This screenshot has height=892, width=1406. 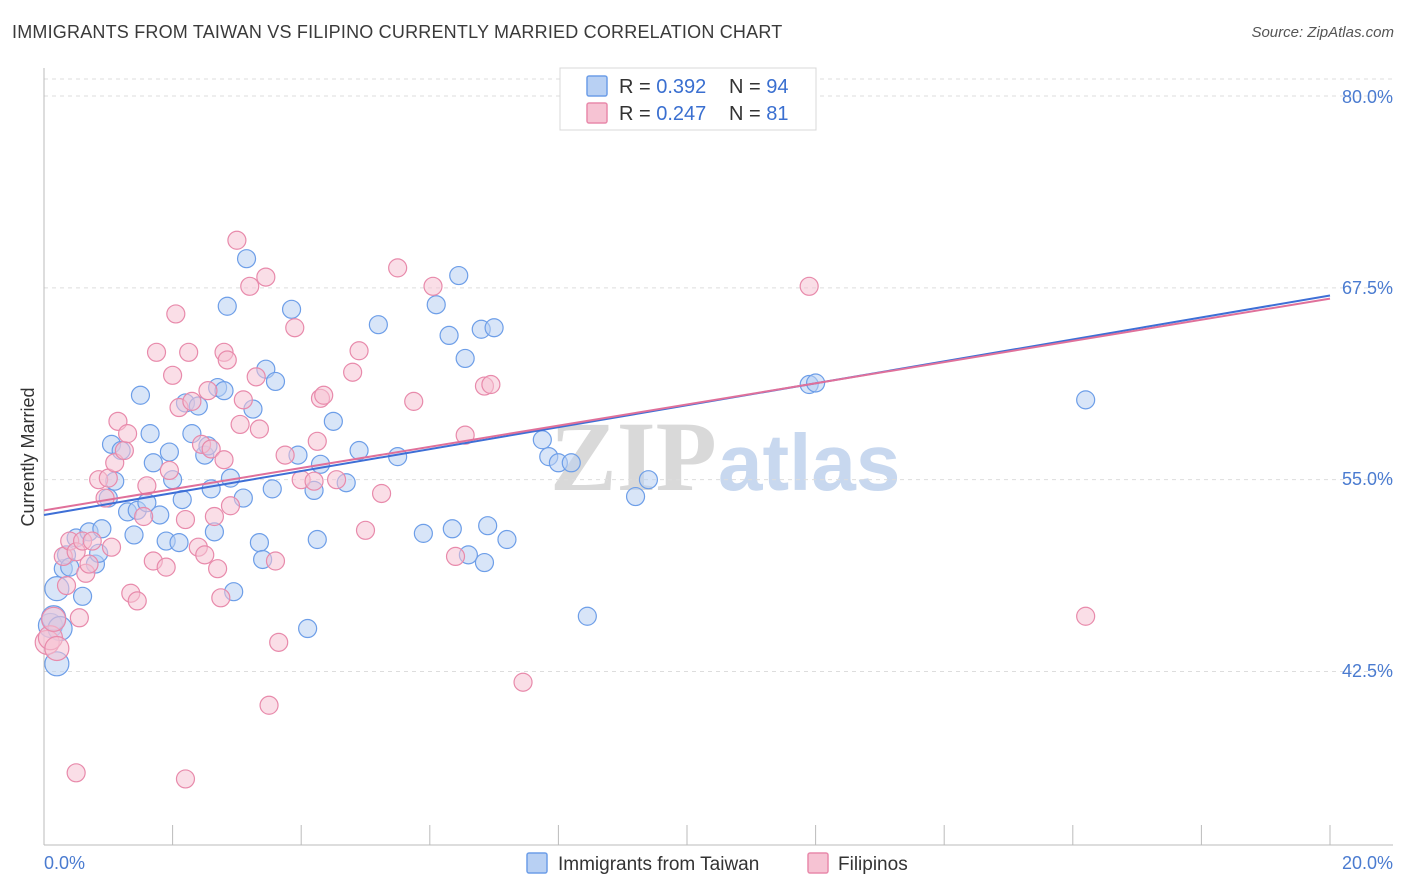 I want to click on y-tick-label-80: 80.0%, so click(x=1367, y=97).